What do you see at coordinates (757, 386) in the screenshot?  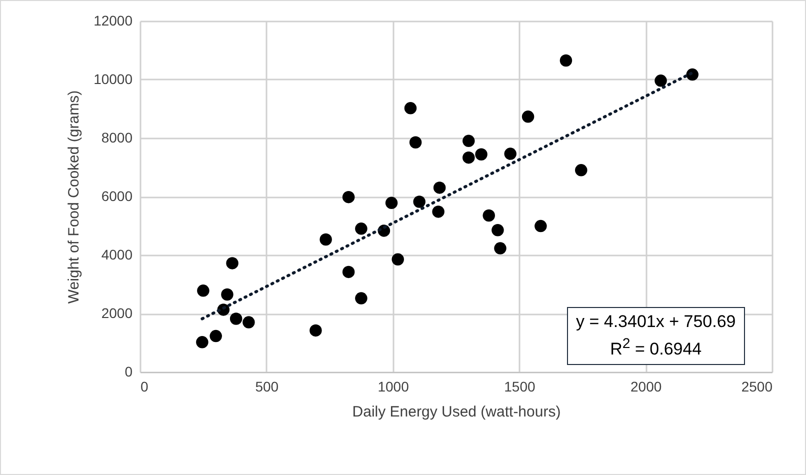 I see `x-tick-label: 2500` at bounding box center [757, 386].